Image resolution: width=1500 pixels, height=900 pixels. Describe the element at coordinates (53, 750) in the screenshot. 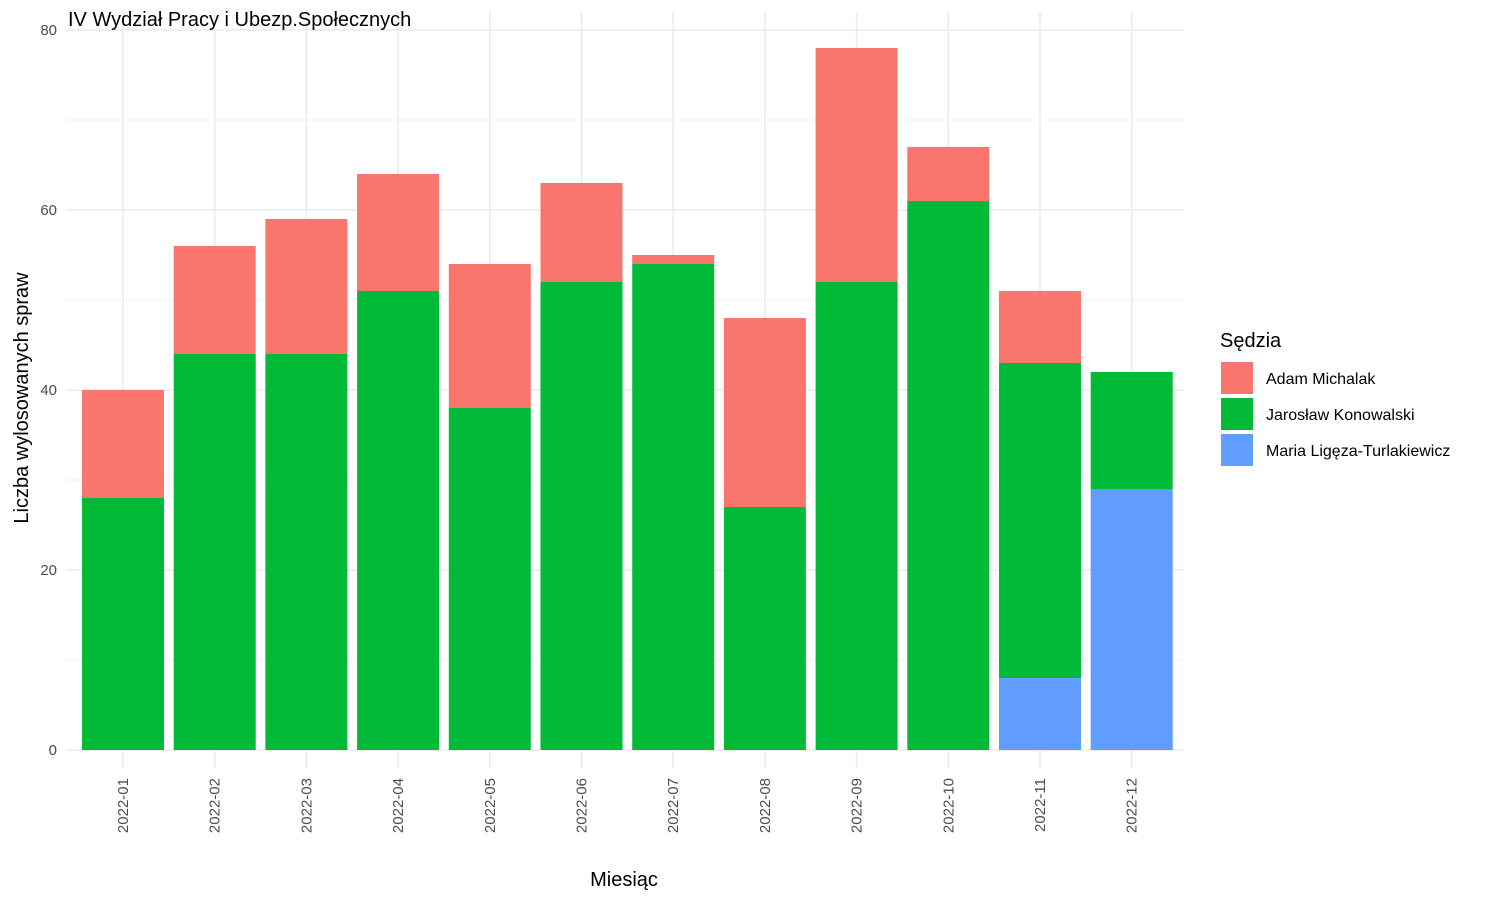

I see `y-tick-label: 0` at that location.